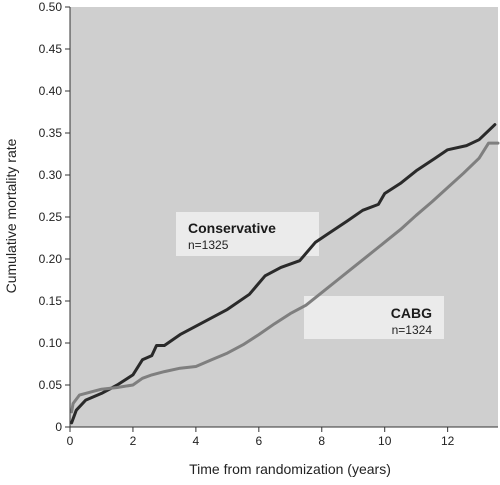 This screenshot has width=500, height=485. What do you see at coordinates (385, 441) in the screenshot?
I see `x-tick-label: 10` at bounding box center [385, 441].